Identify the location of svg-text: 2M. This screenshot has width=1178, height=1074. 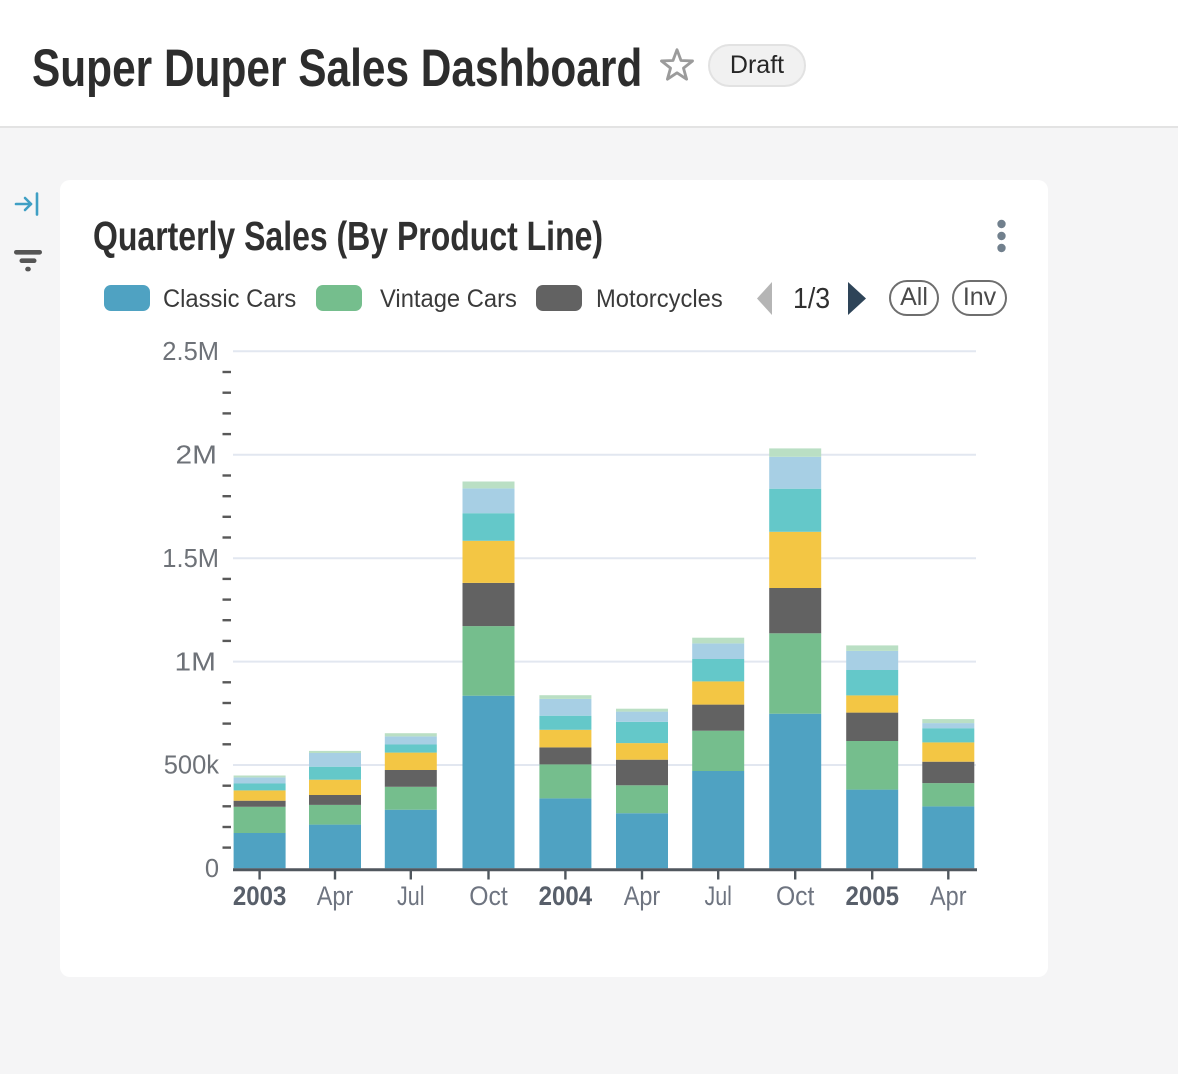
(196, 455).